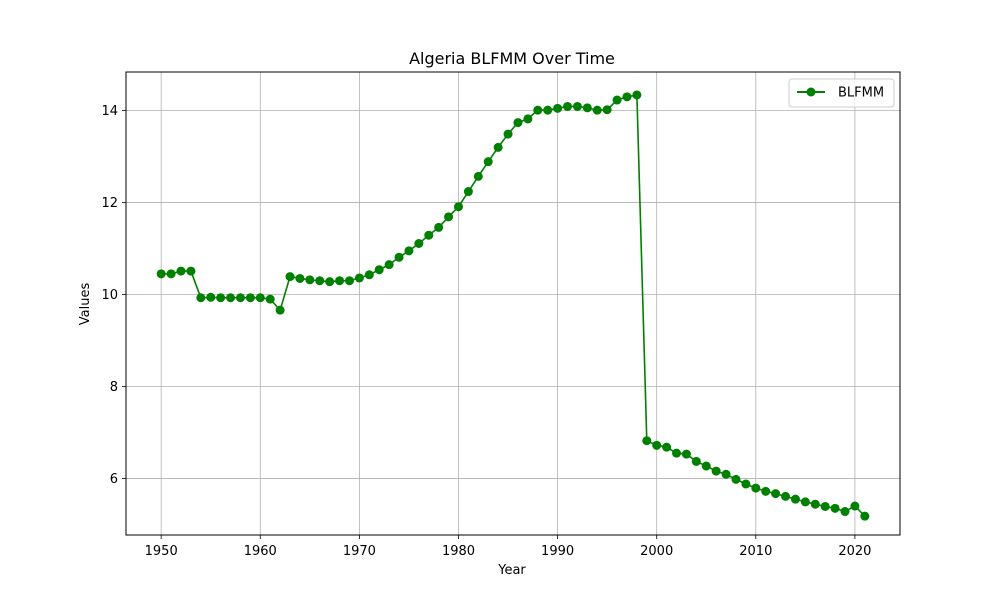  I want to click on legend: BLFMM, so click(841, 93).